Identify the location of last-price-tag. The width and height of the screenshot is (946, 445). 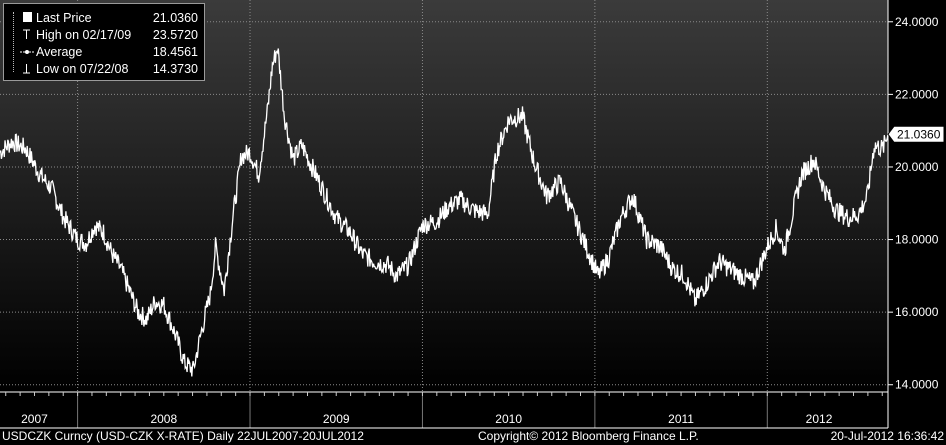
(916, 134).